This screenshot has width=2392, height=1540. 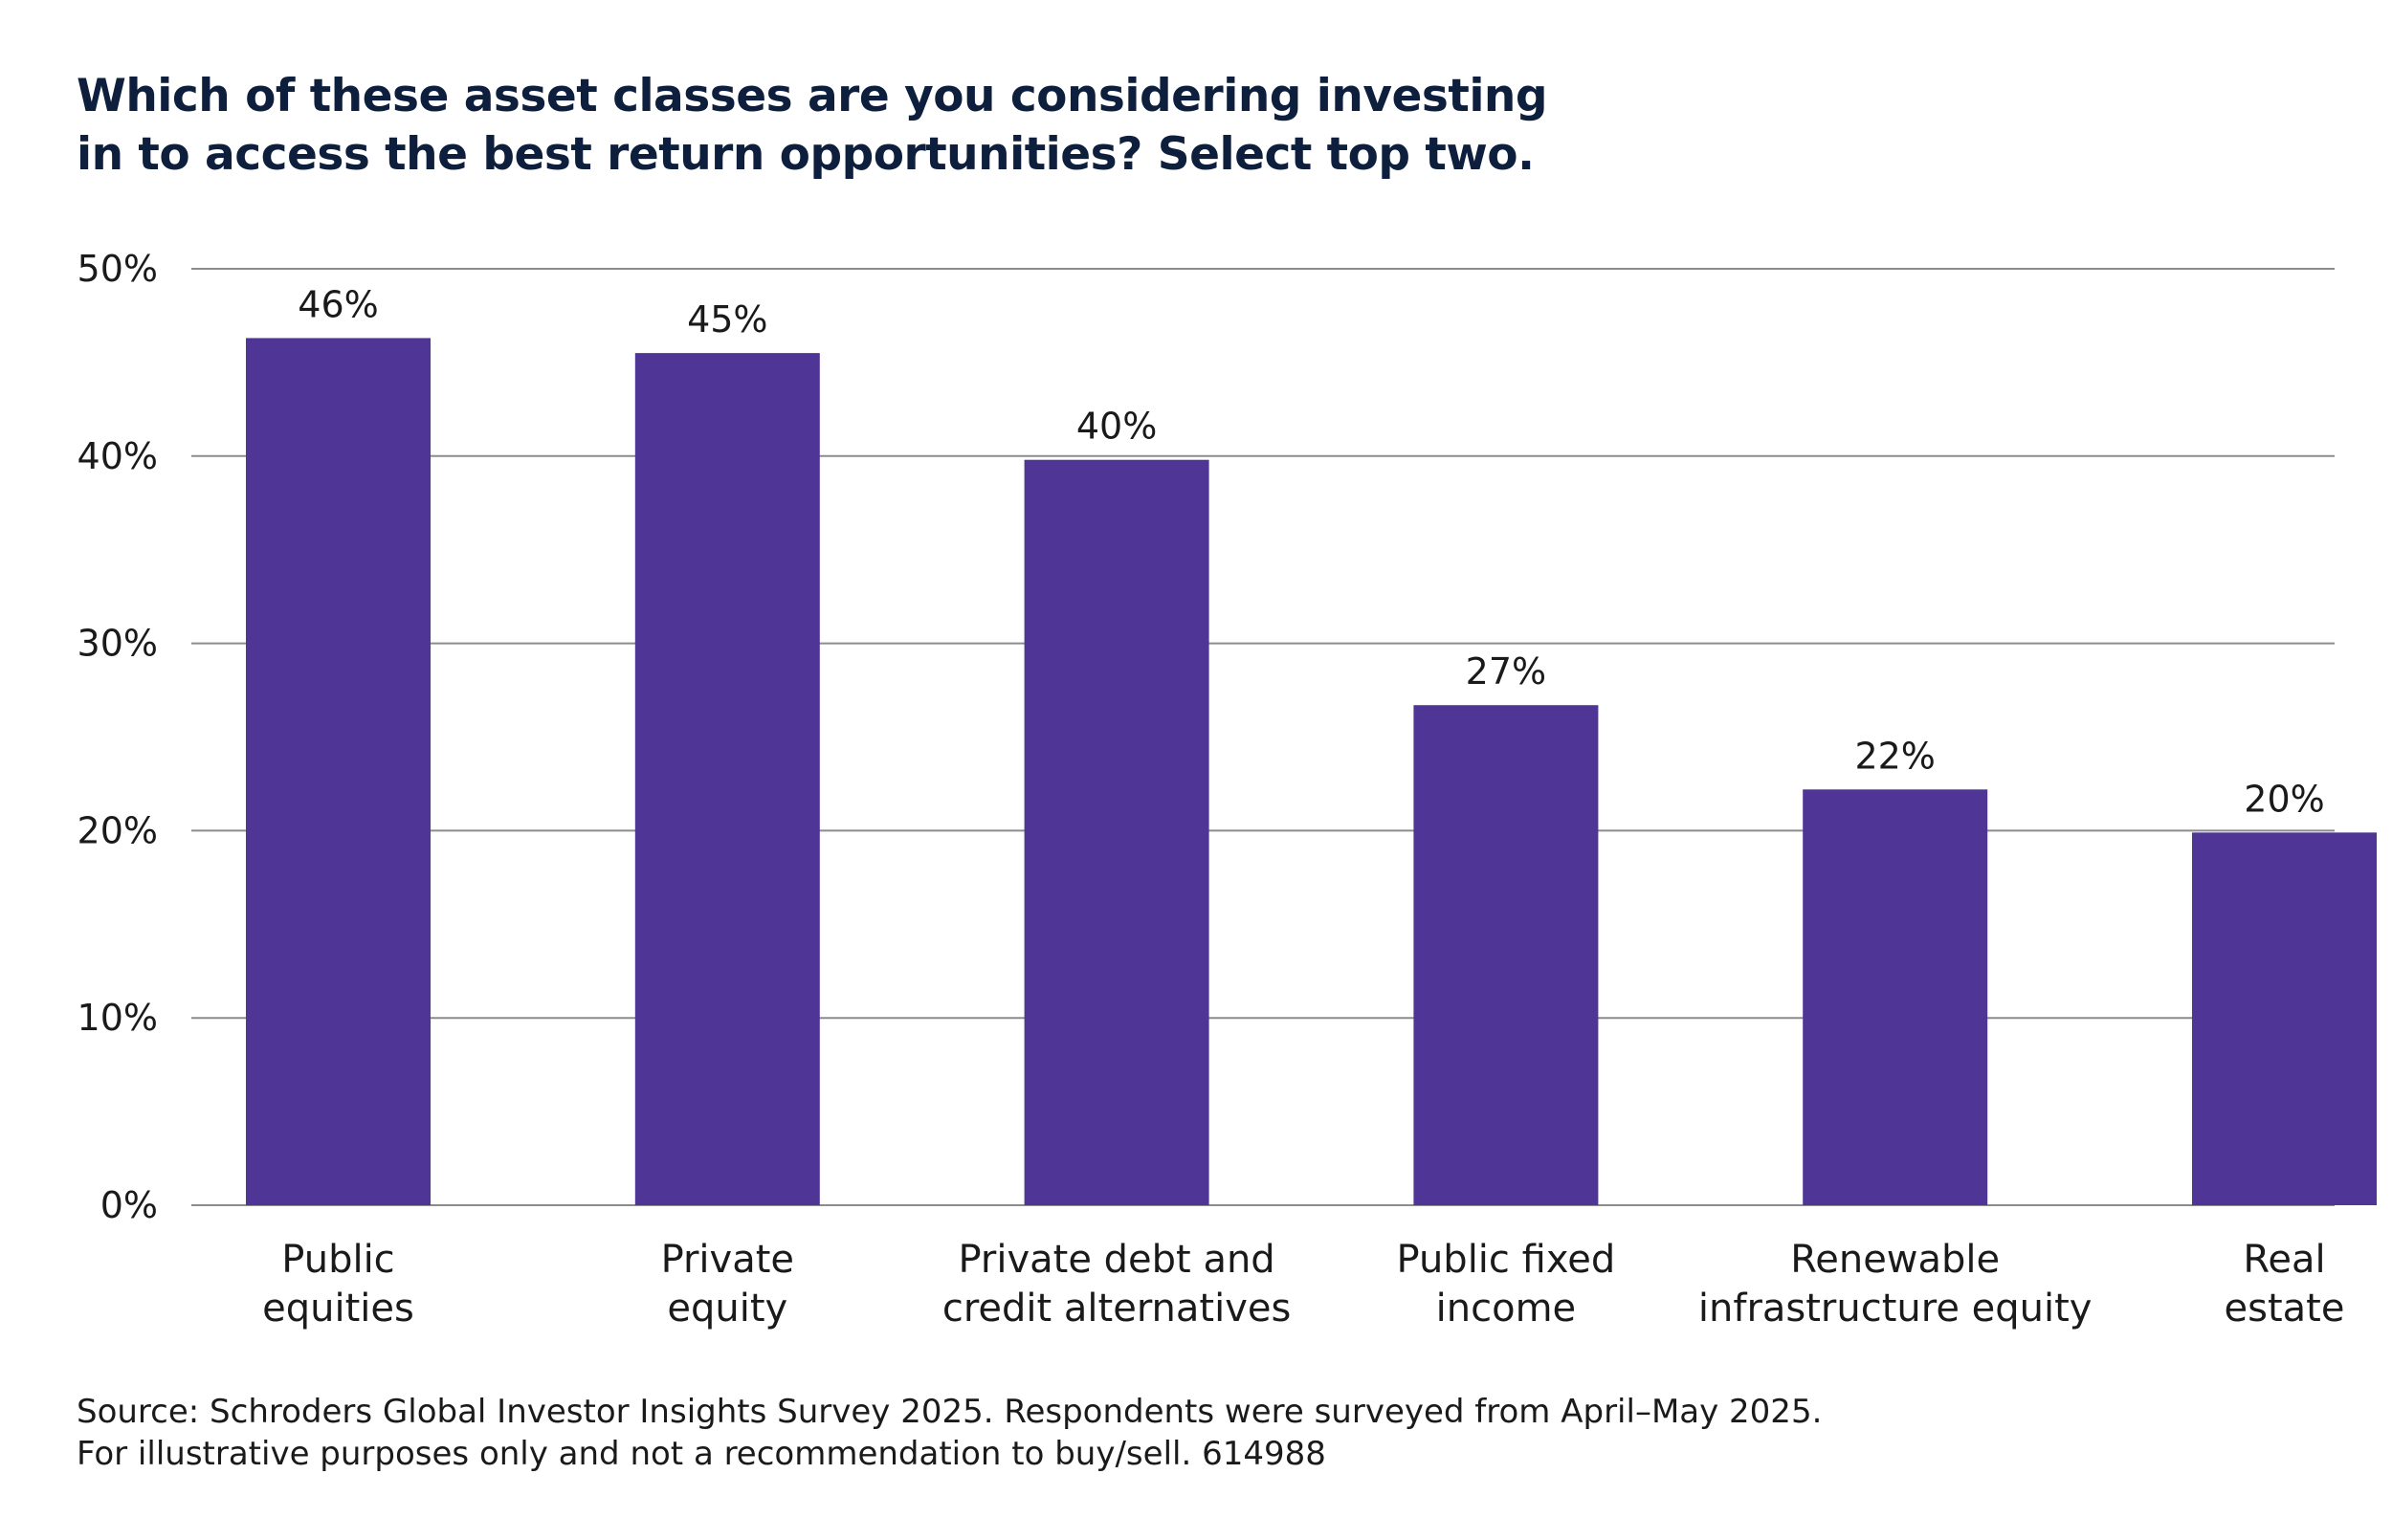 I want to click on value-label: 40%, so click(x=1116, y=427).